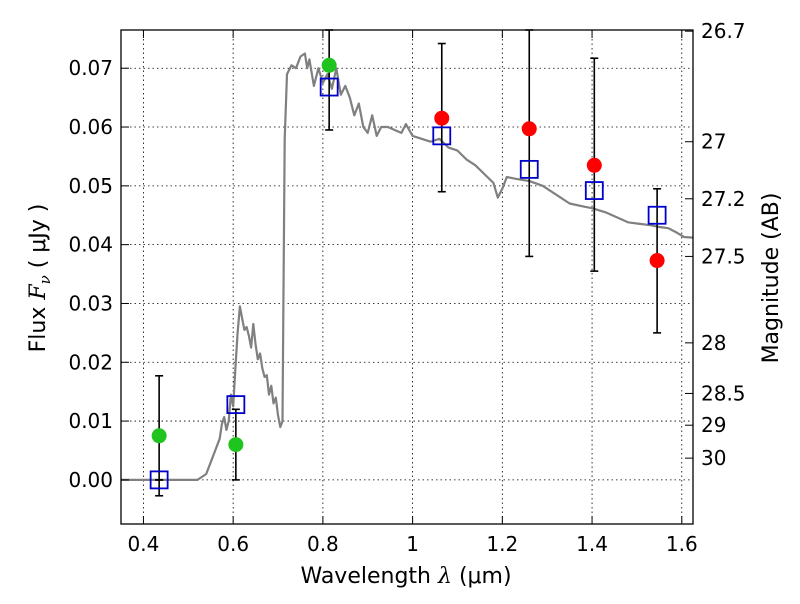  Describe the element at coordinates (723, 31) in the screenshot. I see `y2-tick-label: 26.7` at that location.